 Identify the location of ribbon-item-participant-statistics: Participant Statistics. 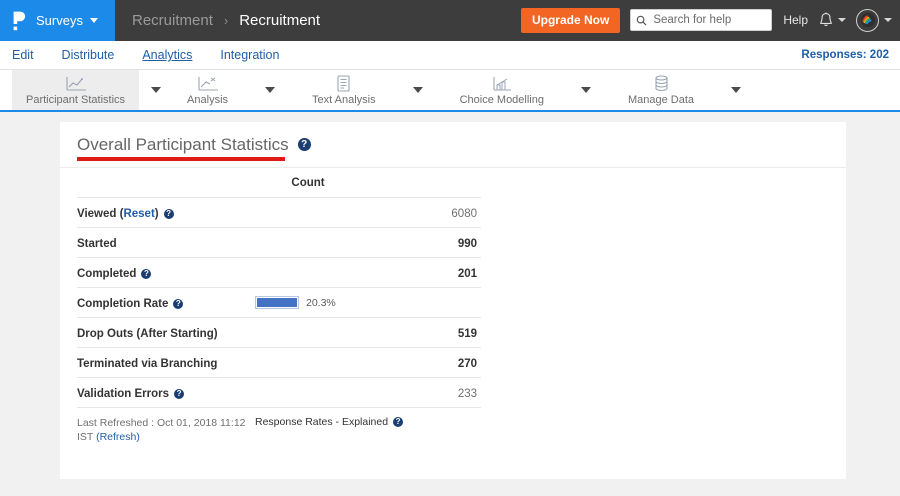
(76, 90).